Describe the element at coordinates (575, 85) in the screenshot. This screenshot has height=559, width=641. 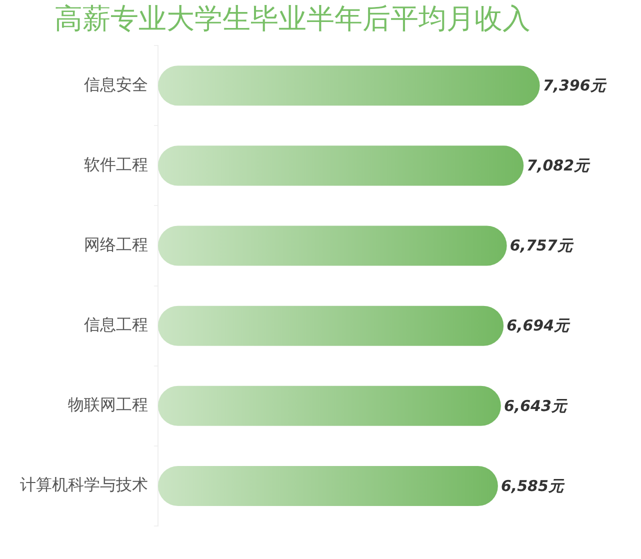
I see `data-label: 7,396元` at that location.